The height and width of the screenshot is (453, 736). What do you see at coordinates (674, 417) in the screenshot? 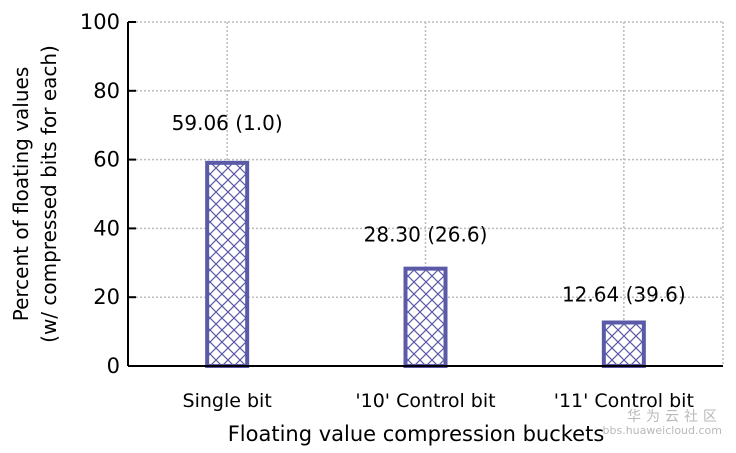
I see `watermark-brand: 华为云社区` at bounding box center [674, 417].